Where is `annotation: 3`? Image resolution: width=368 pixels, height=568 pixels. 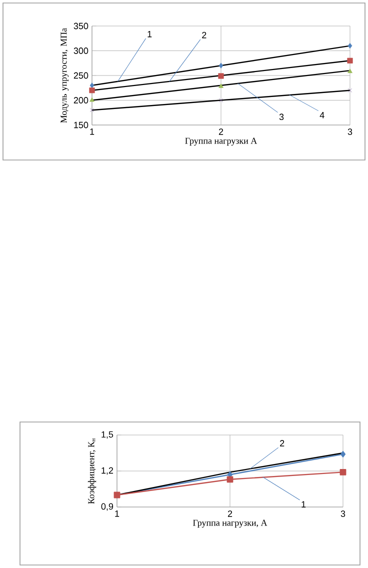 annotation: 3 is located at coordinates (281, 117).